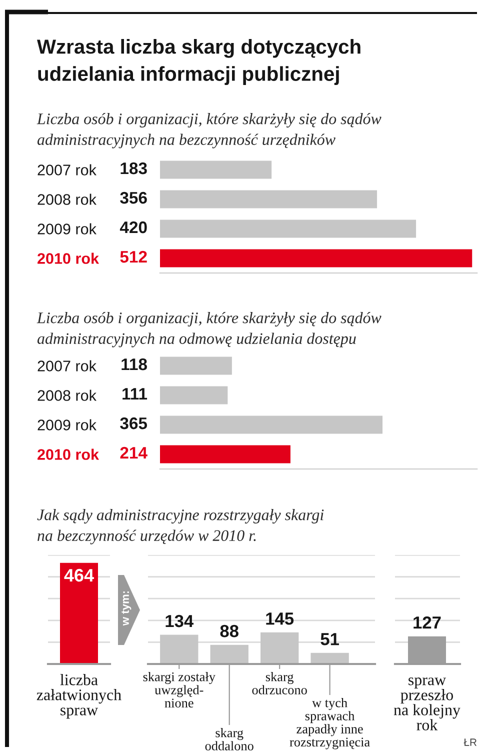 This screenshot has width=492, height=756. I want to click on data-label: 512, so click(133, 256).